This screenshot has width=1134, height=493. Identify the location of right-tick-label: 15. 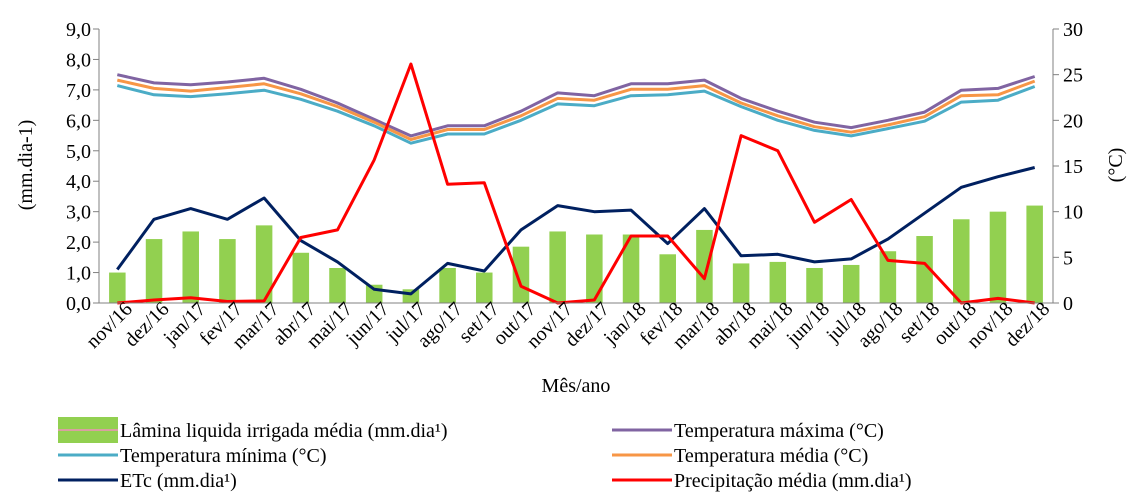
(1073, 167).